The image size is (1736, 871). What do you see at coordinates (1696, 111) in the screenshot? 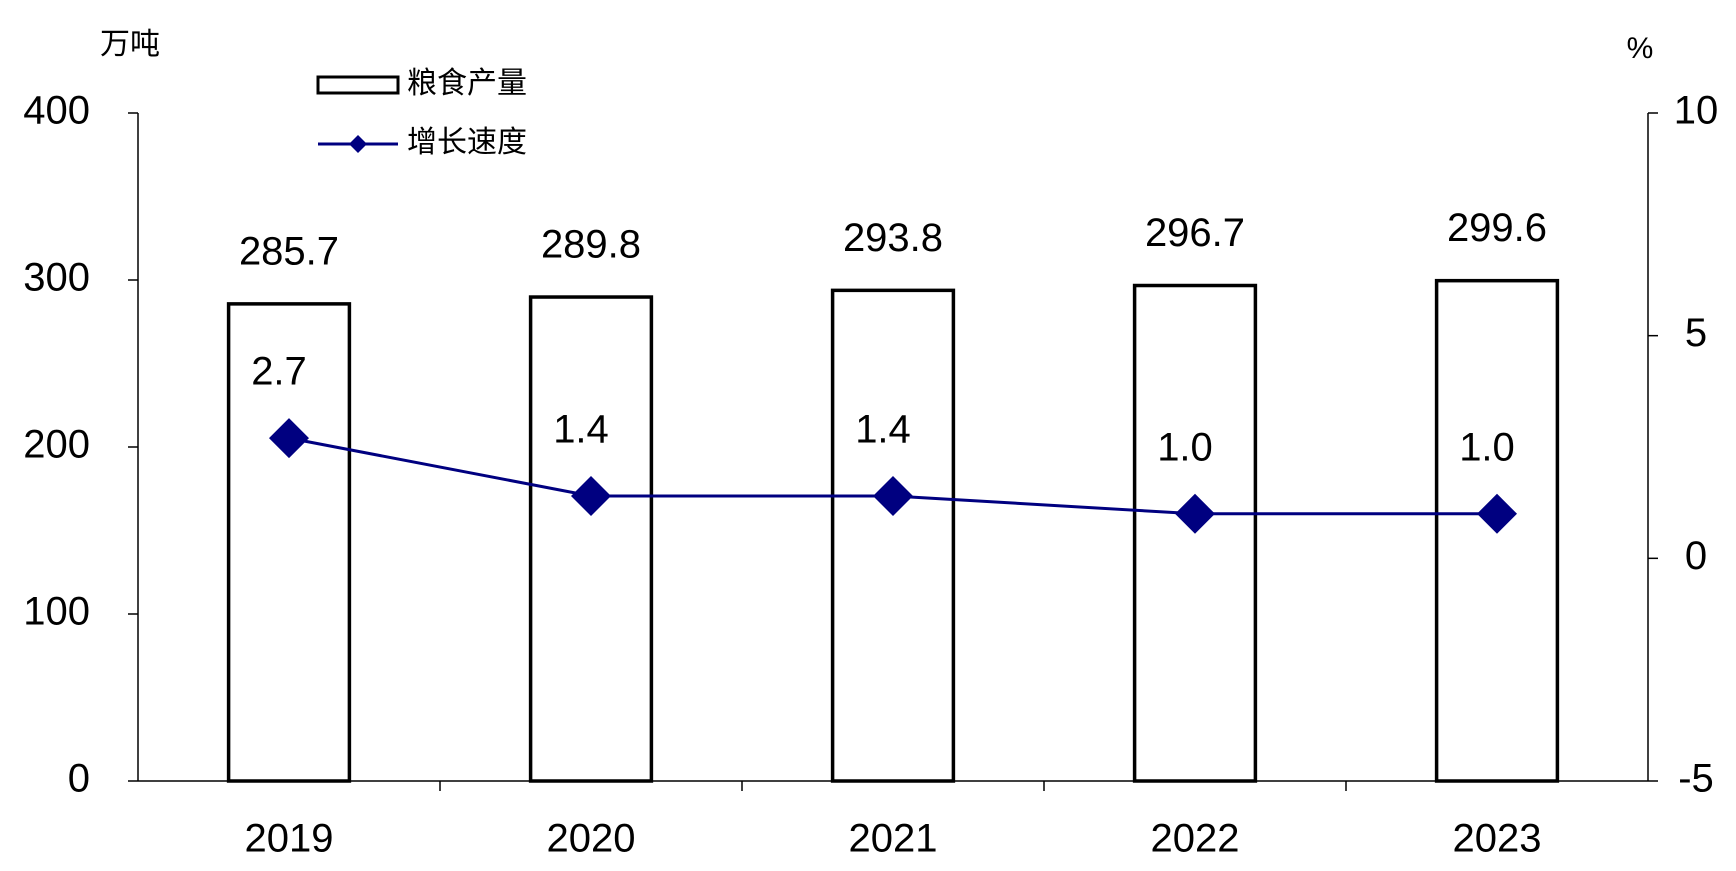
I see `y2-tick-label: 10` at bounding box center [1696, 111].